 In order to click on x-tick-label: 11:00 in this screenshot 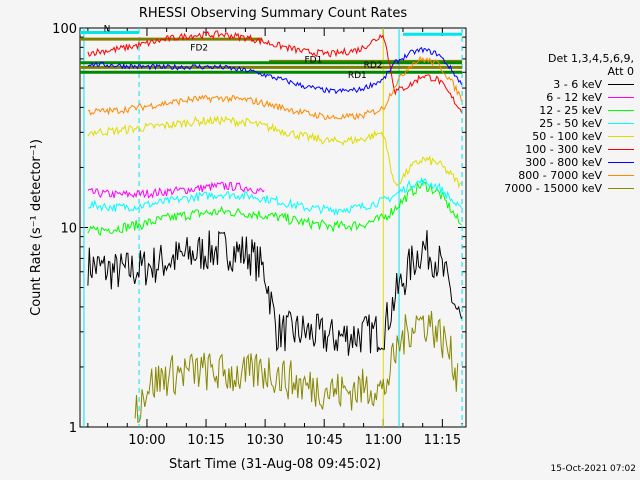, I will do `click(383, 440)`.